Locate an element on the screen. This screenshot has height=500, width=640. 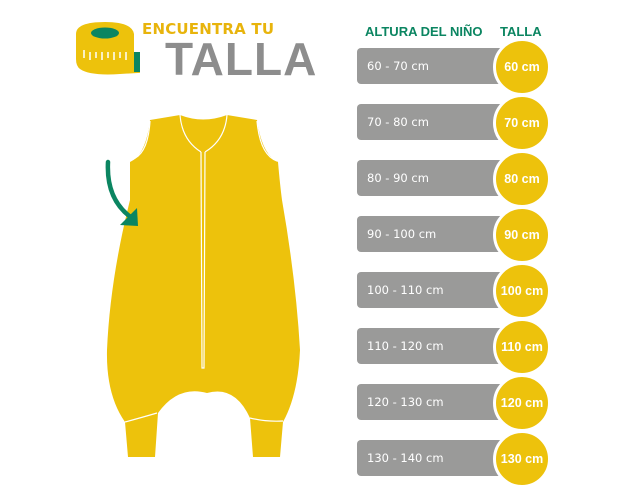
size-badge: 60 cm is located at coordinates (522, 67).